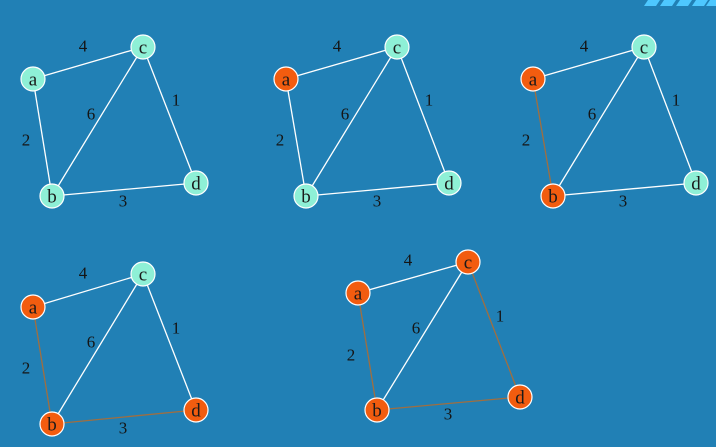  What do you see at coordinates (494, 329) in the screenshot?
I see `edge-c-d-selected` at bounding box center [494, 329].